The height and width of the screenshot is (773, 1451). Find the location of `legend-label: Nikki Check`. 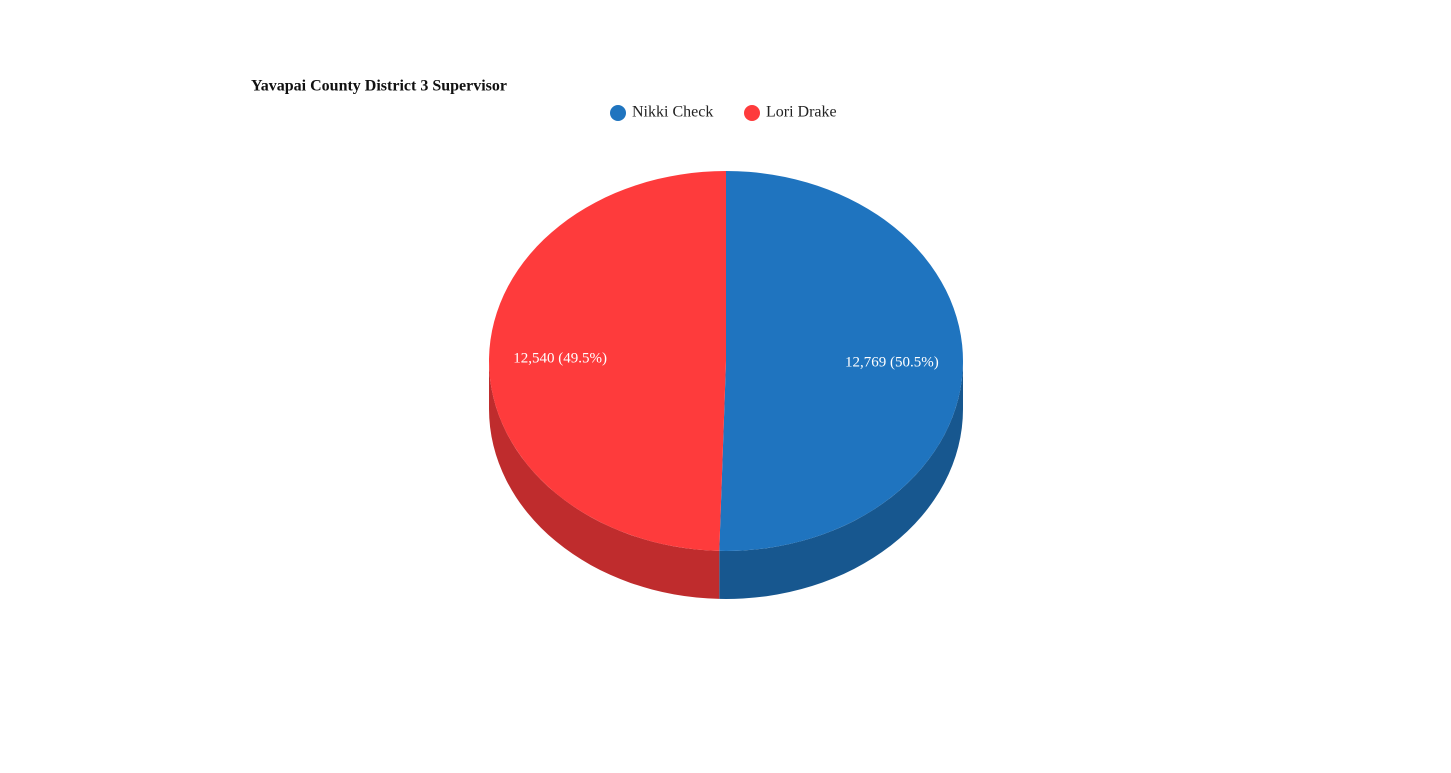

legend-label: Nikki Check is located at coordinates (672, 112).